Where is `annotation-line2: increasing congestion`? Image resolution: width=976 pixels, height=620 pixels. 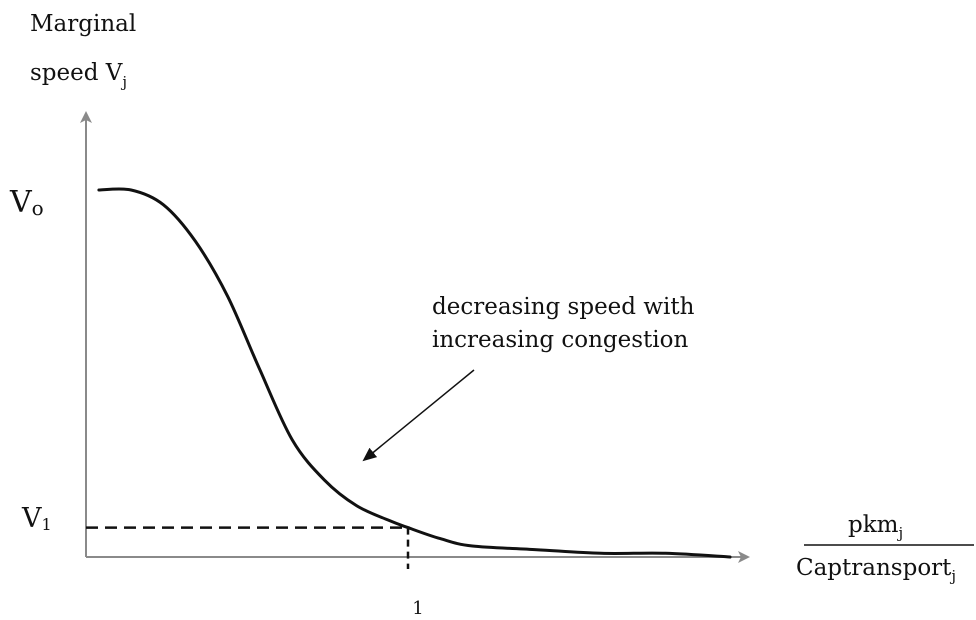 annotation-line2: increasing congestion is located at coordinates (560, 340).